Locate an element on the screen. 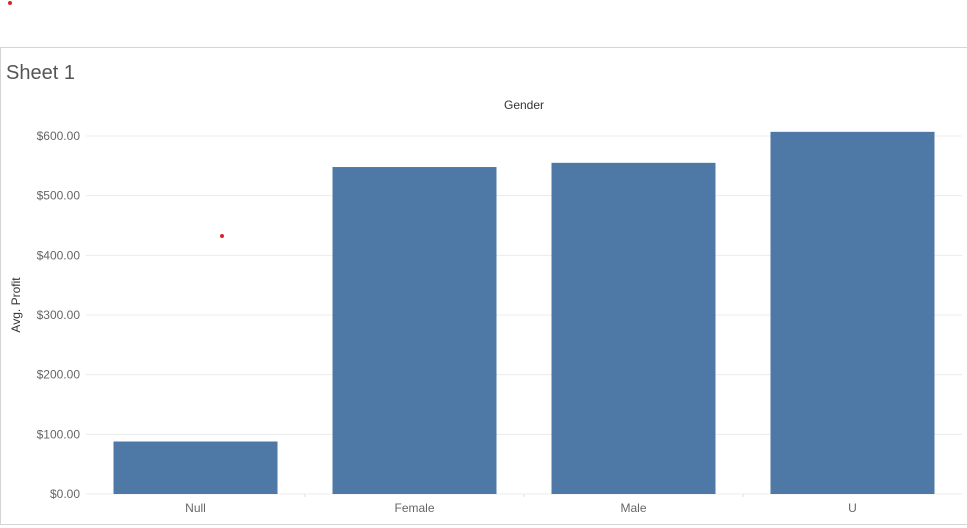 Image resolution: width=967 pixels, height=528 pixels. top-strip is located at coordinates (483, 23).